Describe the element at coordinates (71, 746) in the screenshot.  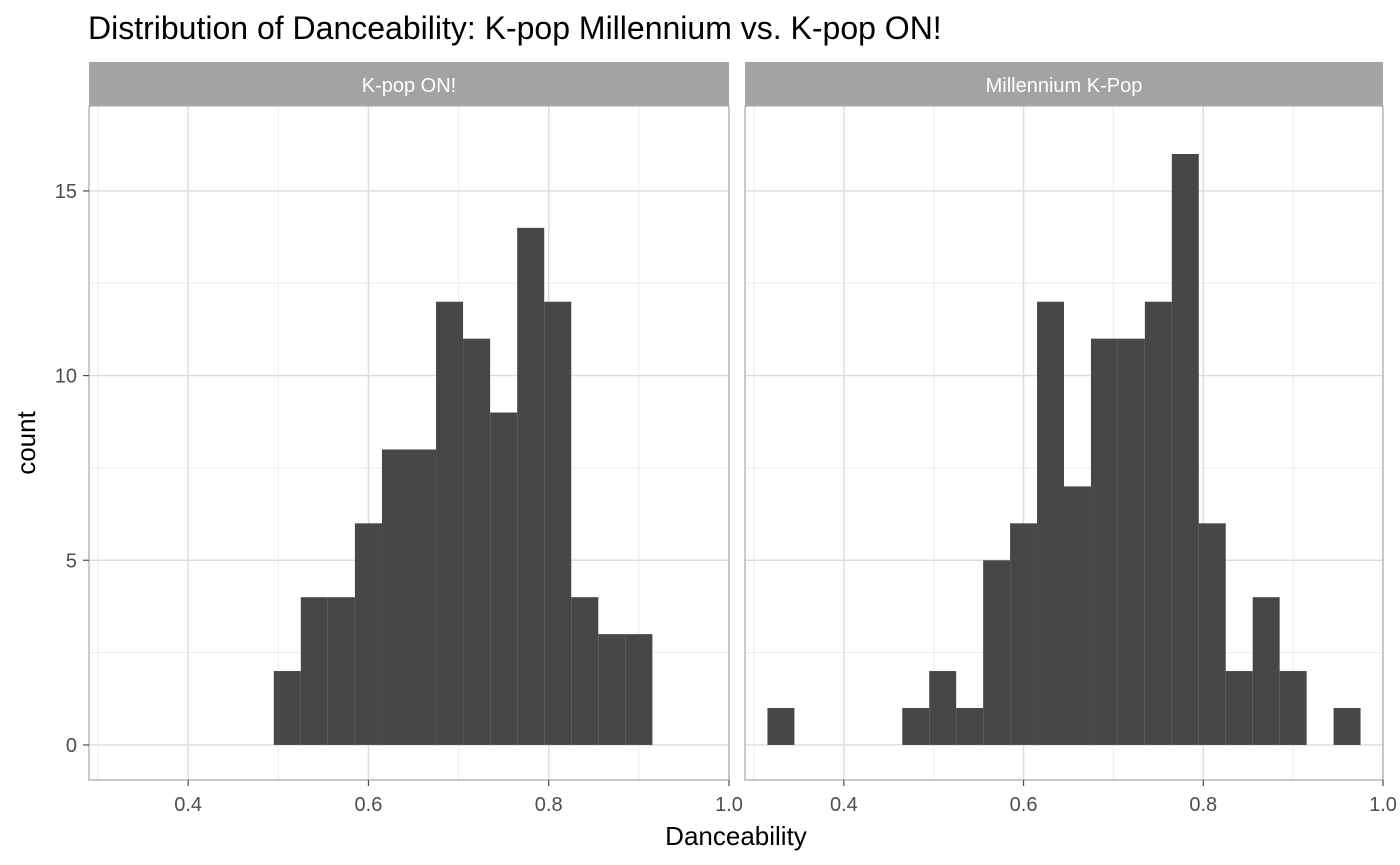
I see `y-tick-label: 0` at that location.